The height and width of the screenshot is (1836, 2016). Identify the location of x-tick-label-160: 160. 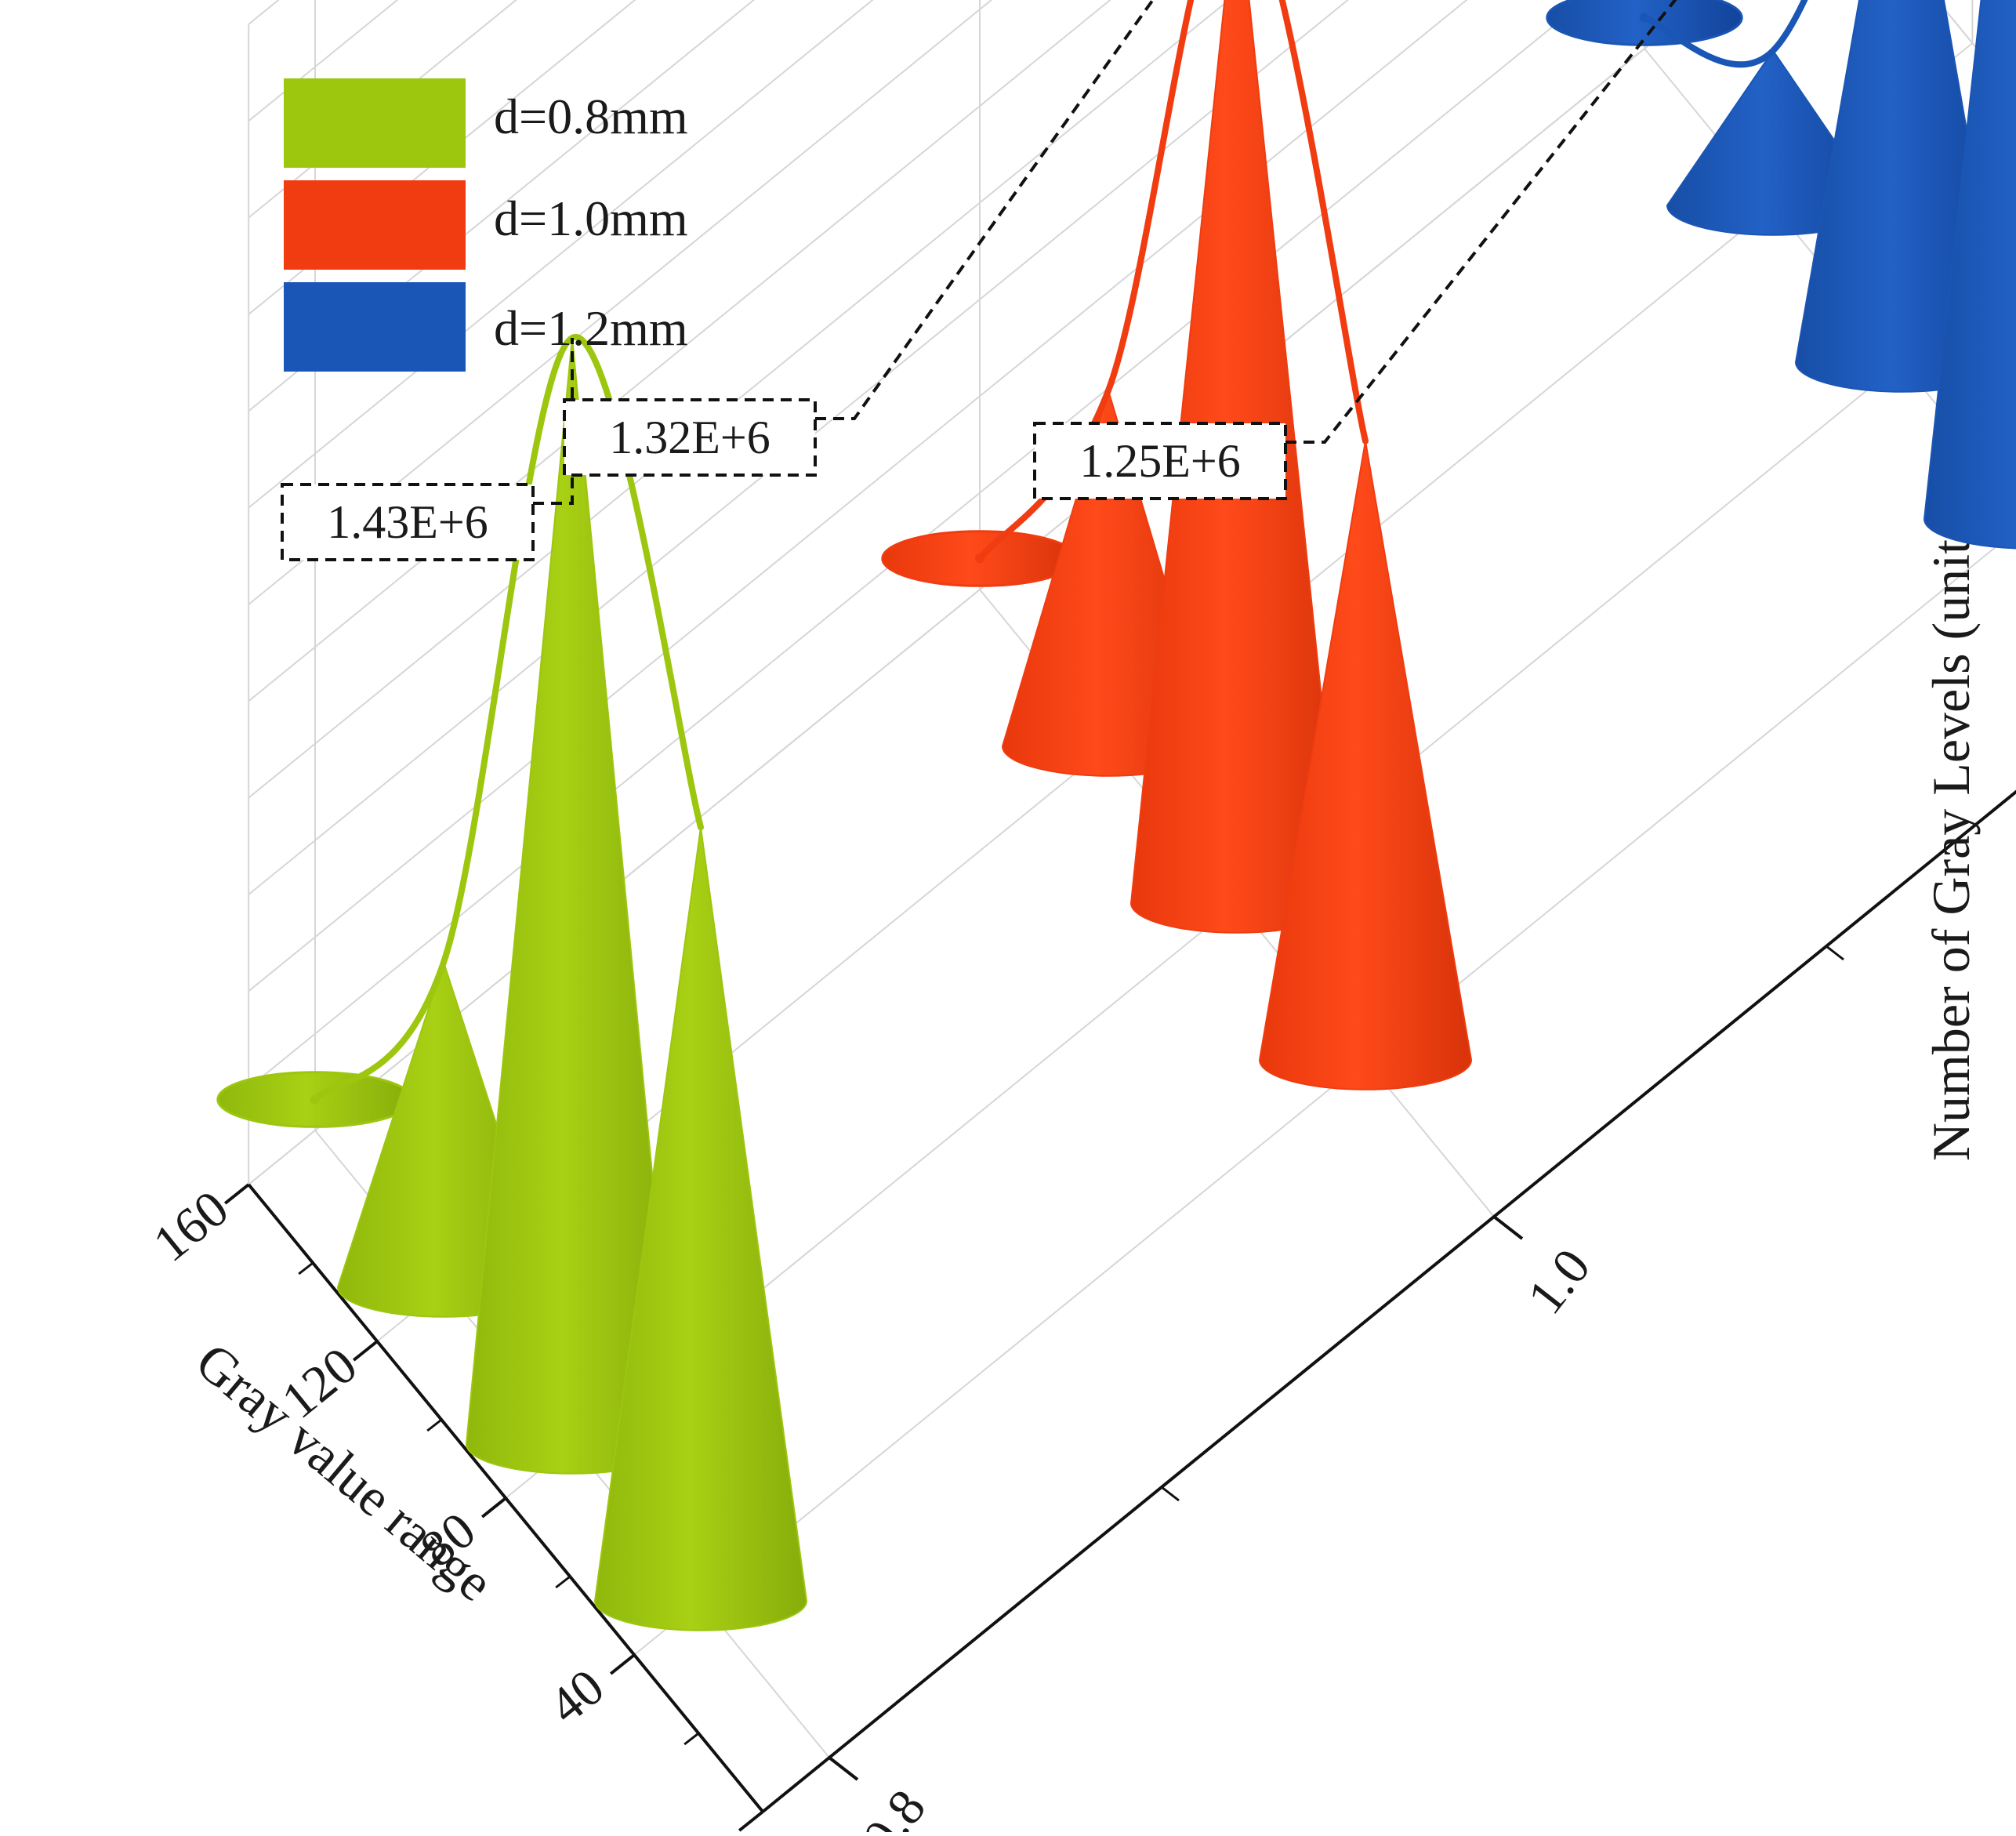
(191, 1226).